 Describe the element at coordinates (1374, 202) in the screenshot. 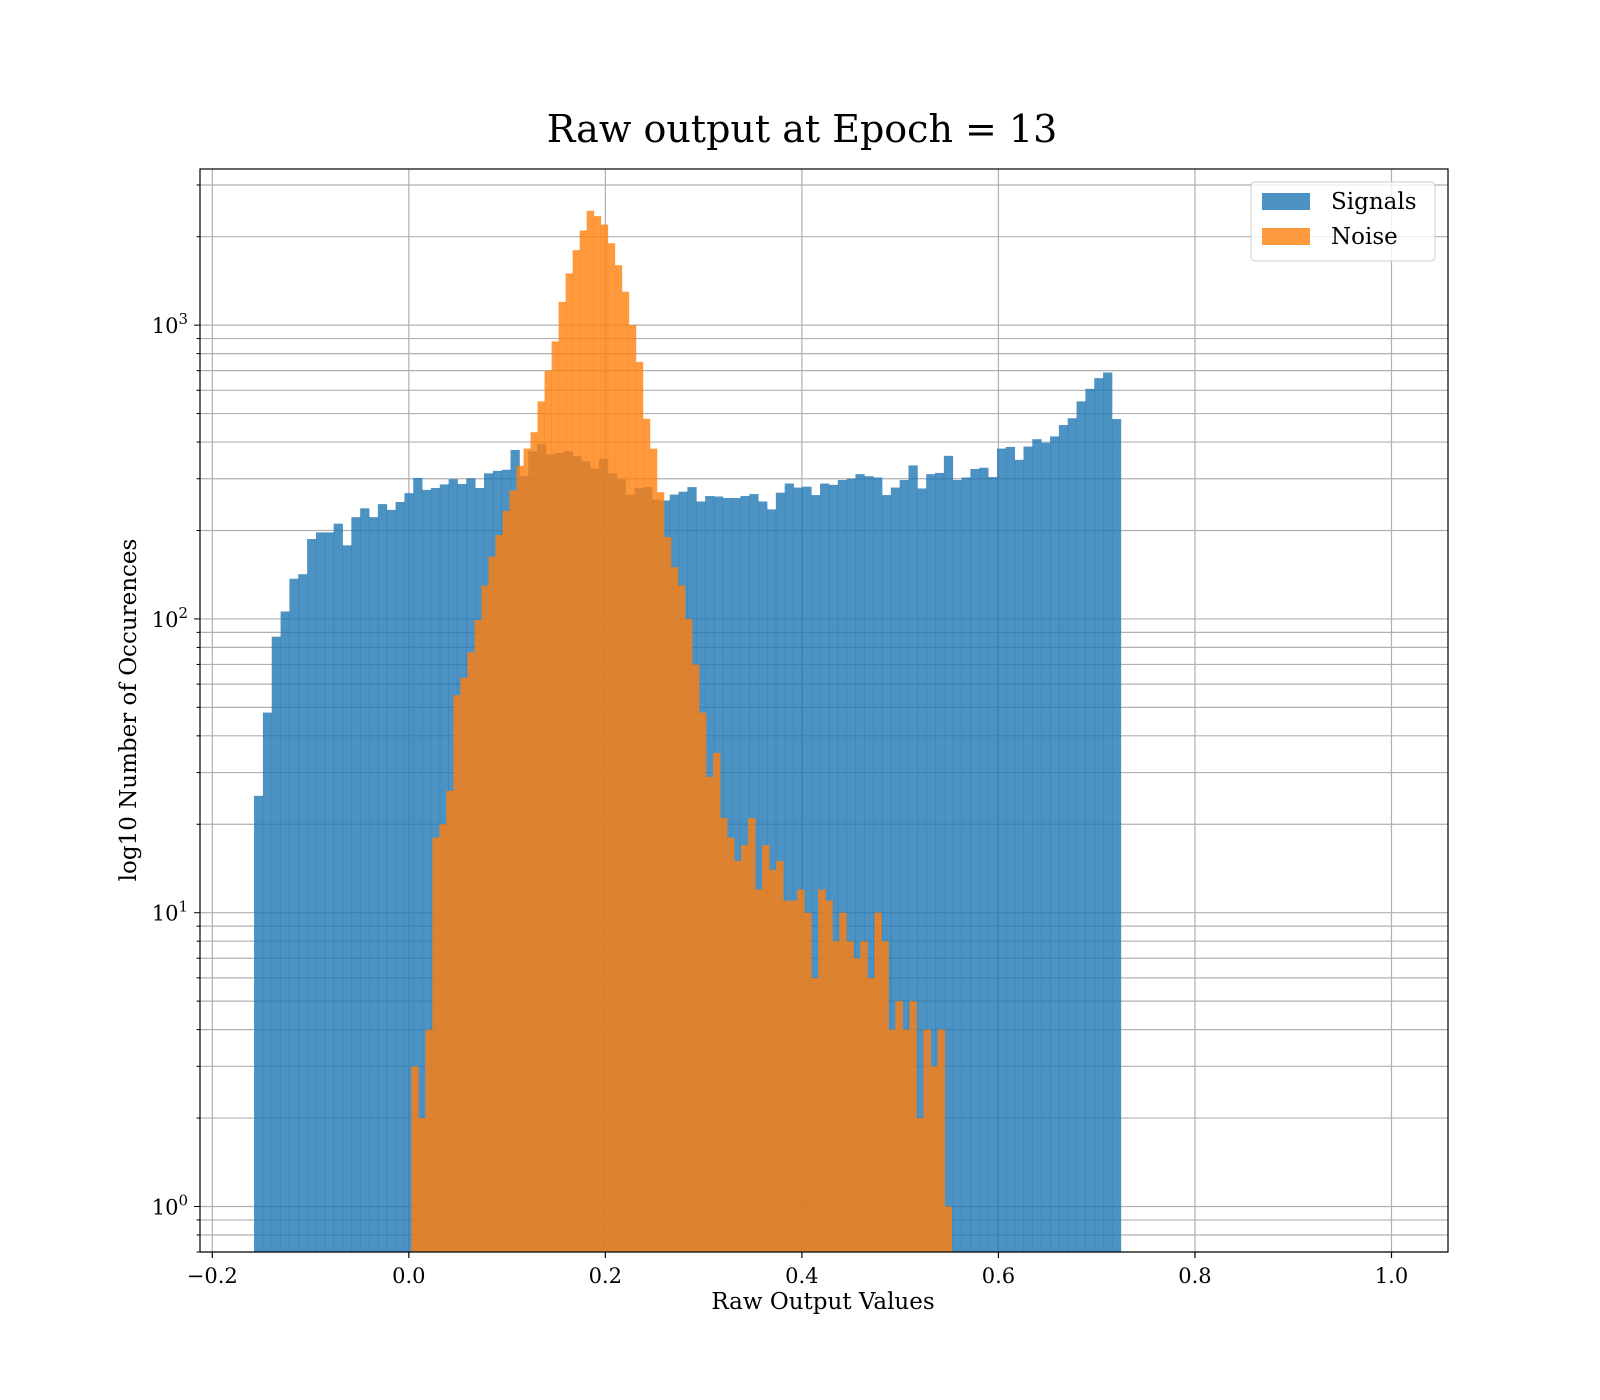

I see `legend-label-signals: Signals` at that location.